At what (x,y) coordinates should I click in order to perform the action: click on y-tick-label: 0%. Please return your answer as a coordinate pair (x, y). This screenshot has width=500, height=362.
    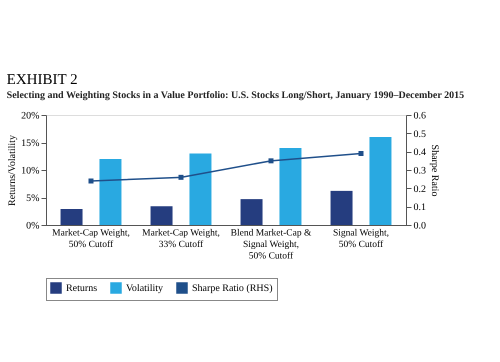
    Looking at the image, I should click on (33, 226).